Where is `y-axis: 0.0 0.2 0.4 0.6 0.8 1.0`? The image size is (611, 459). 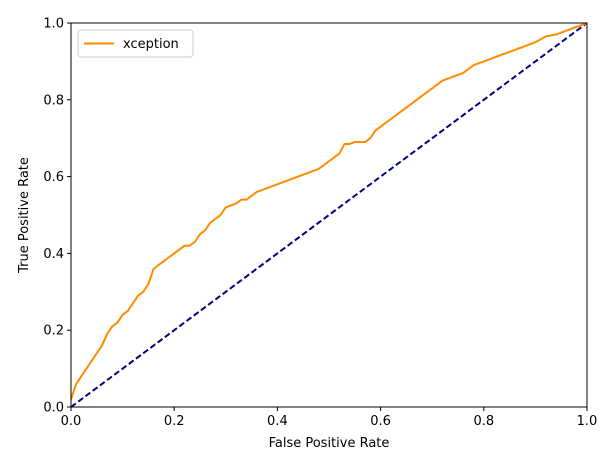
y-axis: 0.0 0.2 0.4 0.6 0.8 1.0 is located at coordinates (57, 216).